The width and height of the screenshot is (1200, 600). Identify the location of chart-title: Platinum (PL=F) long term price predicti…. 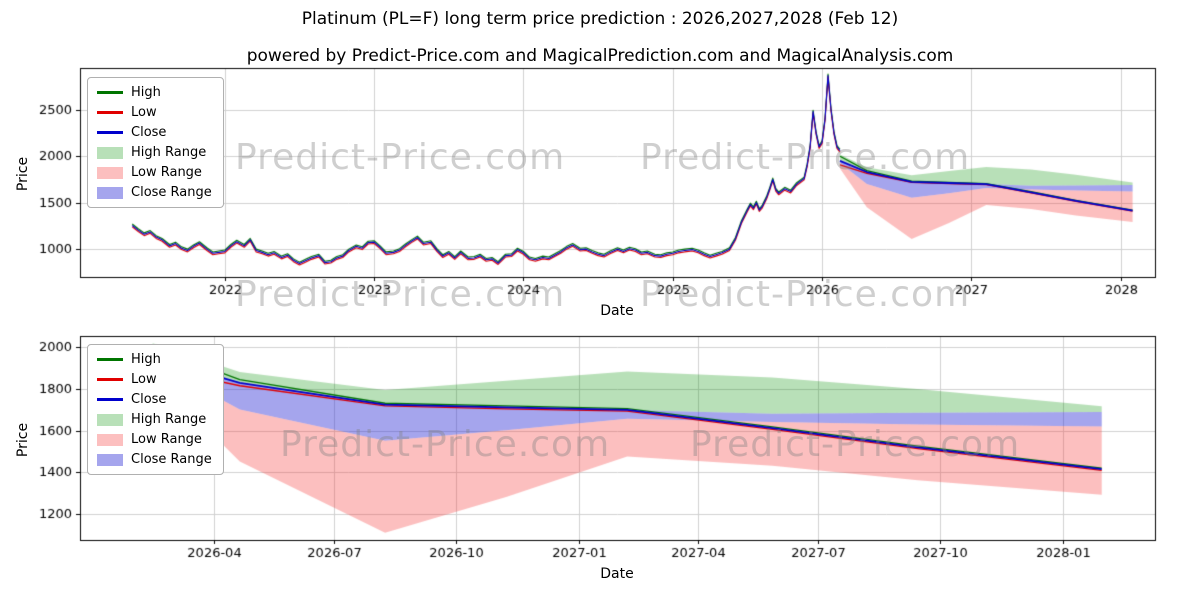
(600, 19).